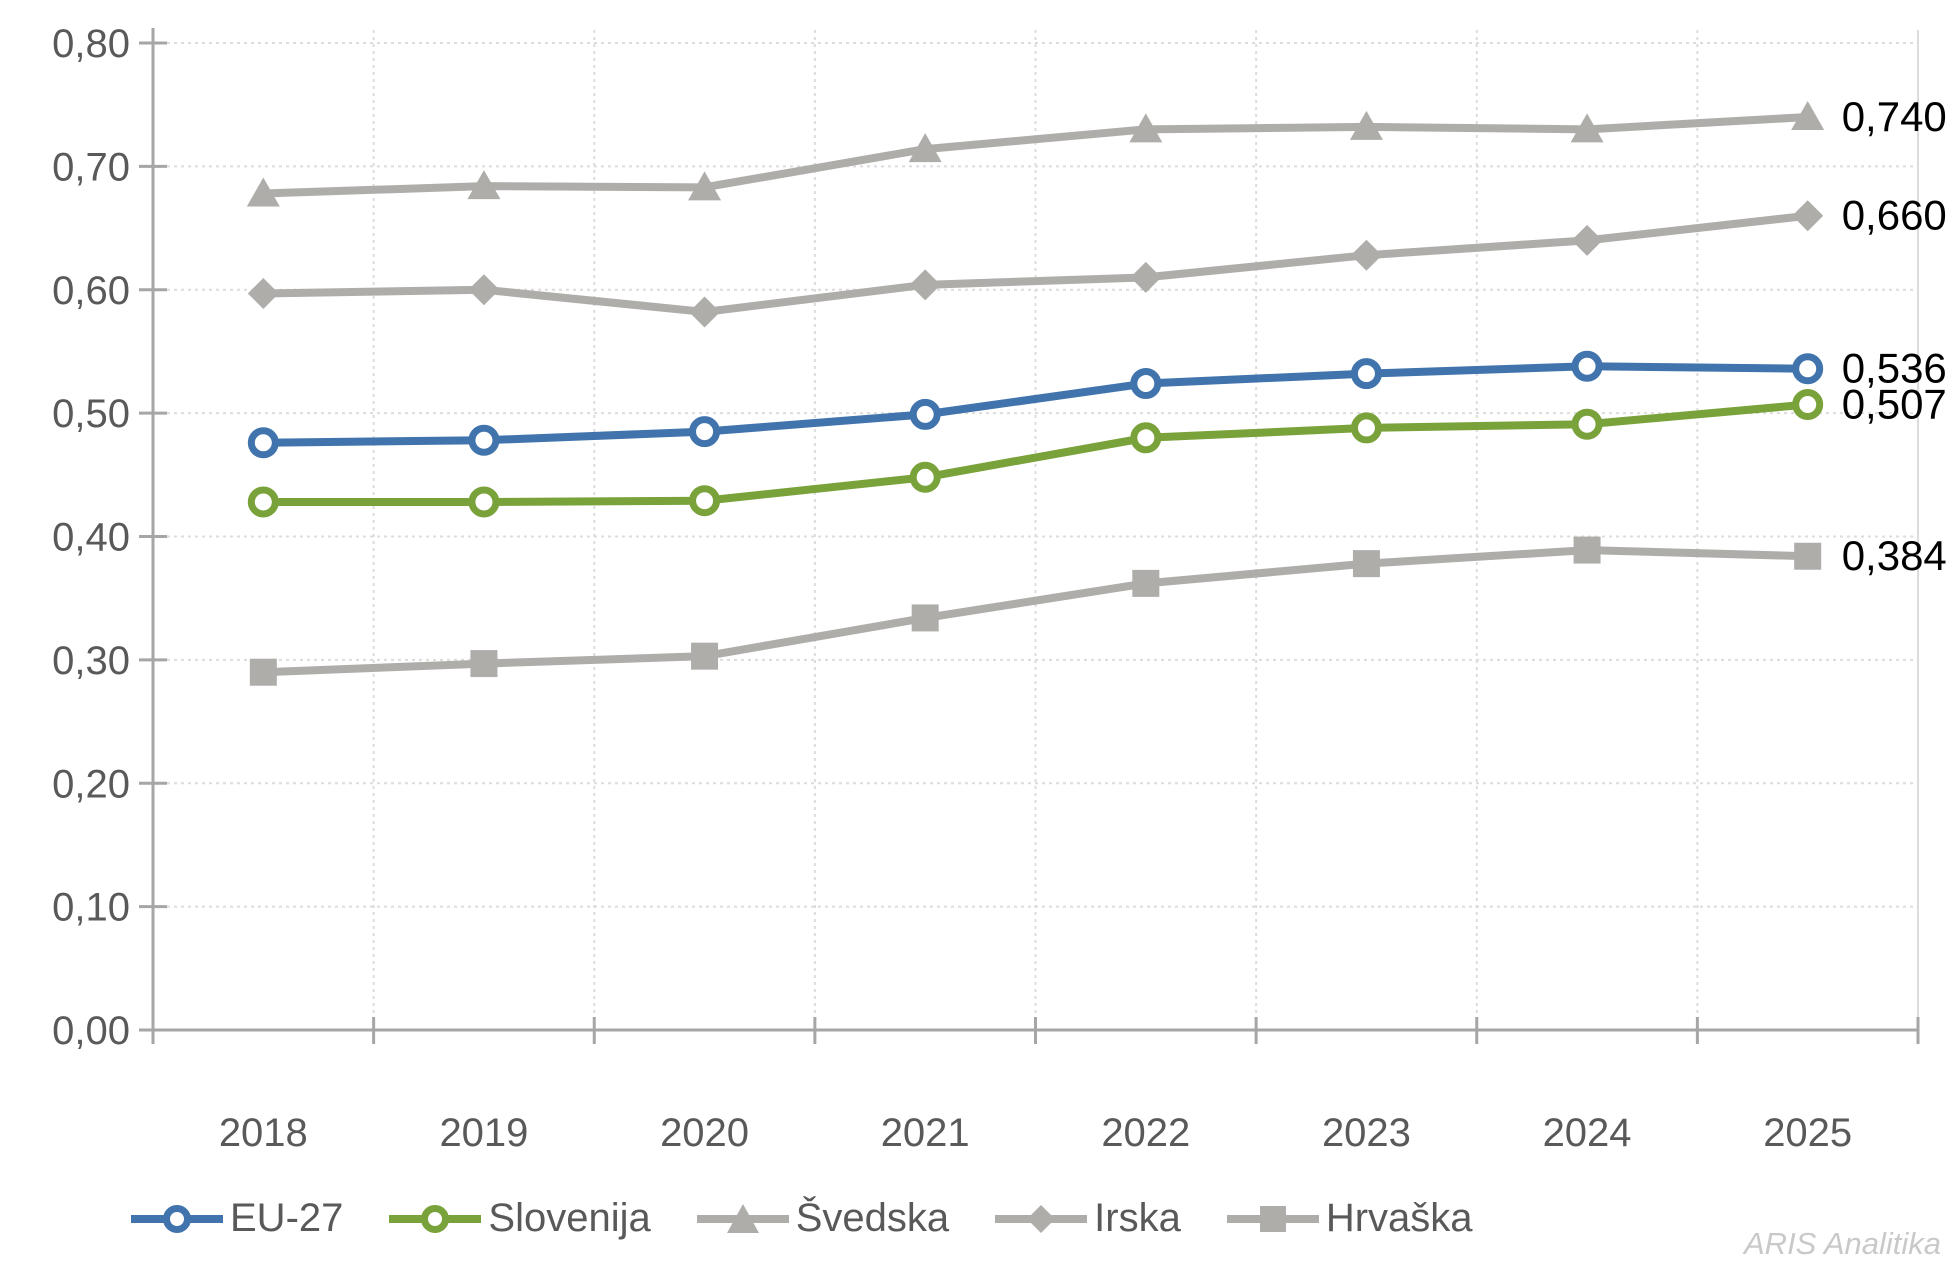  Describe the element at coordinates (1137, 1218) in the screenshot. I see `legend-label-irska: Irska` at that location.